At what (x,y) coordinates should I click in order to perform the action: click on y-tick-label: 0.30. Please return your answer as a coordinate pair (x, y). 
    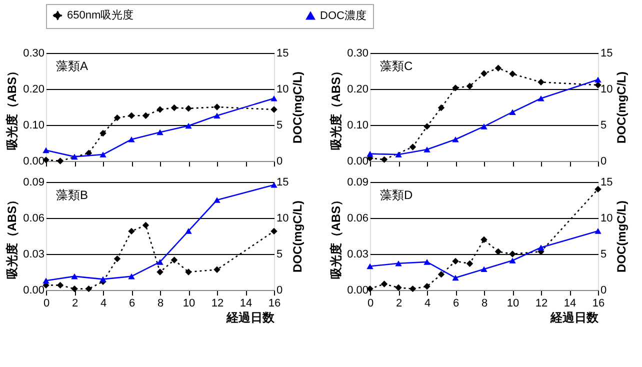
    Looking at the image, I should click on (357, 54).